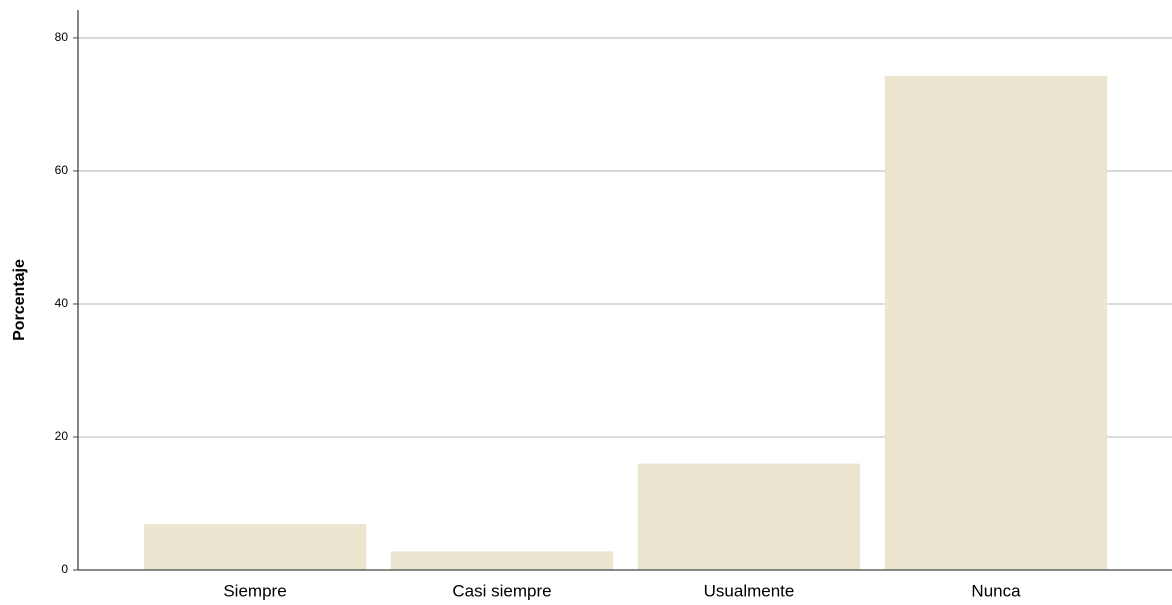  I want to click on y-tick-label: 60, so click(62, 170).